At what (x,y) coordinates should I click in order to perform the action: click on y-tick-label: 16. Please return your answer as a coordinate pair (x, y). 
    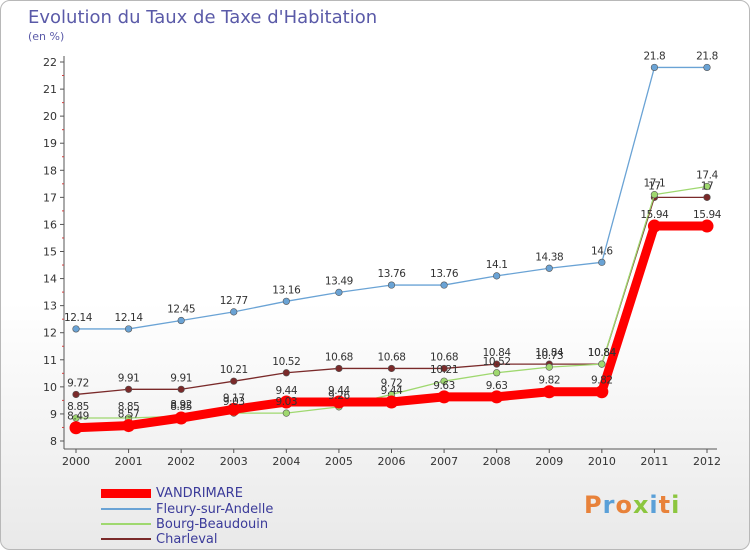
    Looking at the image, I should click on (50, 224).